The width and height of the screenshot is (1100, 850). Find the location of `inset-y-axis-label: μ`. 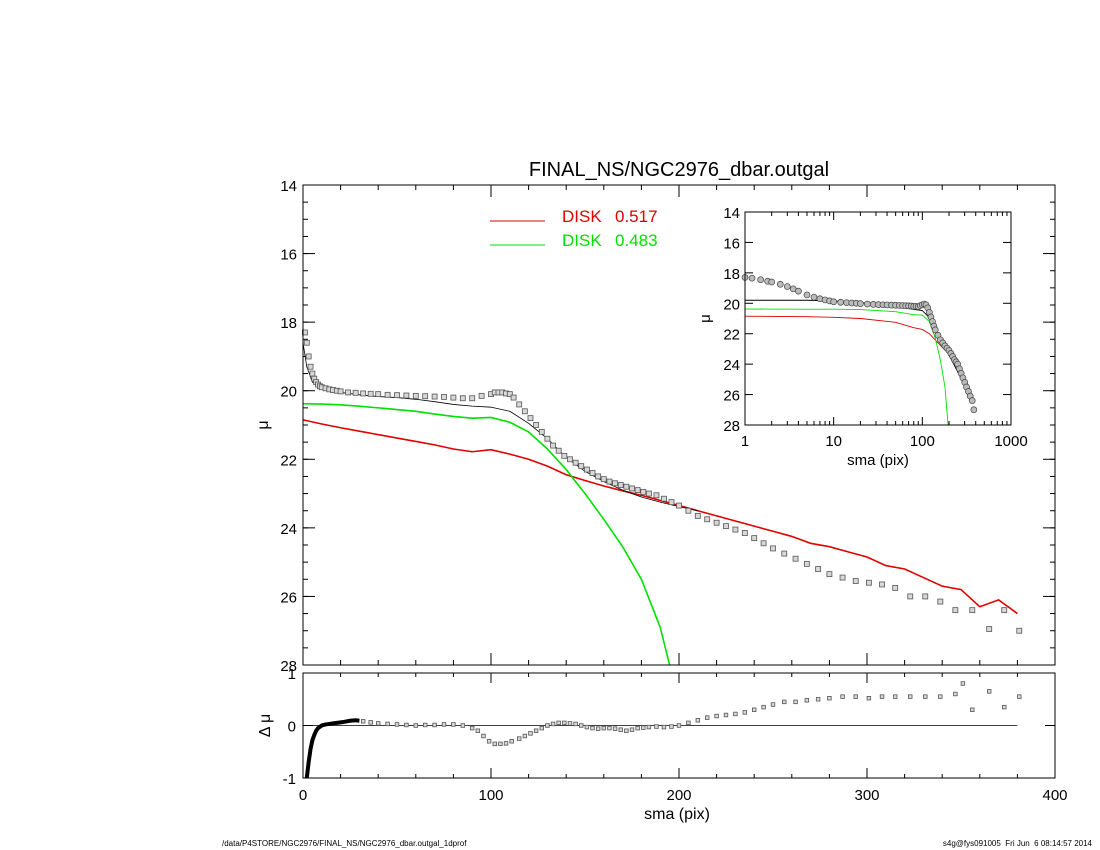

inset-y-axis-label: μ is located at coordinates (705, 318).